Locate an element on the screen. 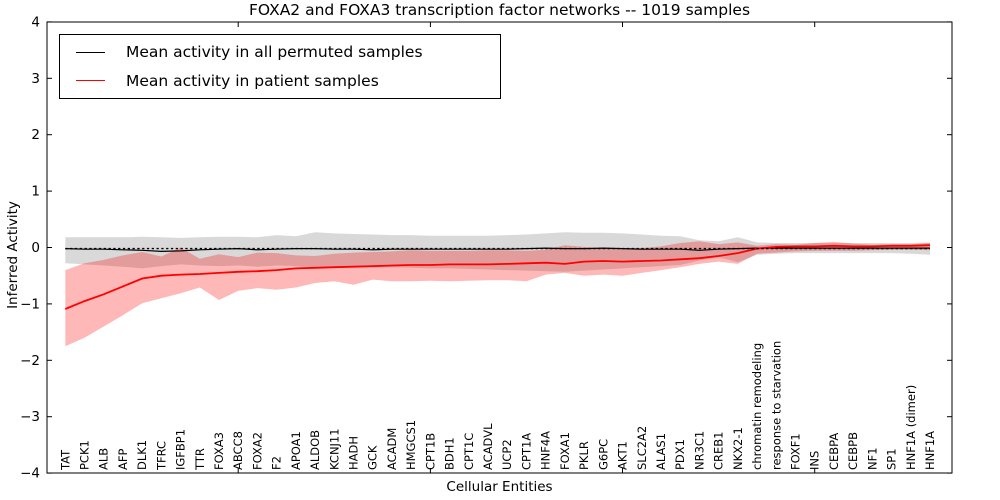  legend-item-permuted: Mean activity in all permuted samples is located at coordinates (280, 52).